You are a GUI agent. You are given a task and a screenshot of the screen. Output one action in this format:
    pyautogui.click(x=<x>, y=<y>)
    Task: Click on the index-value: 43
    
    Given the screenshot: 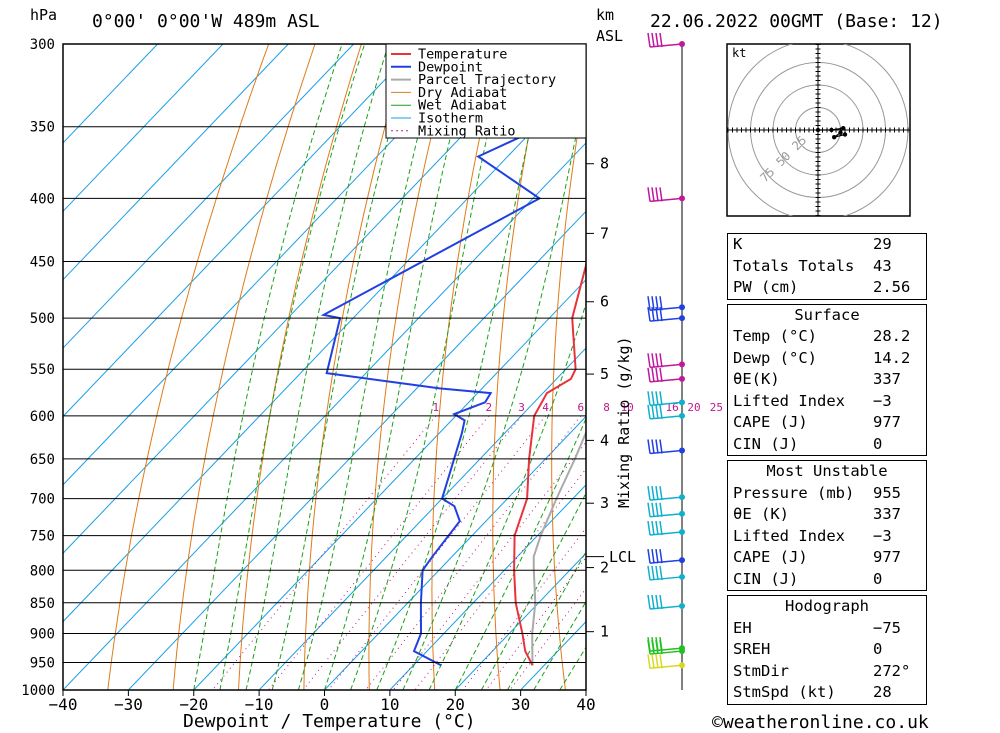 What is the action you would take?
    pyautogui.click(x=882, y=265)
    